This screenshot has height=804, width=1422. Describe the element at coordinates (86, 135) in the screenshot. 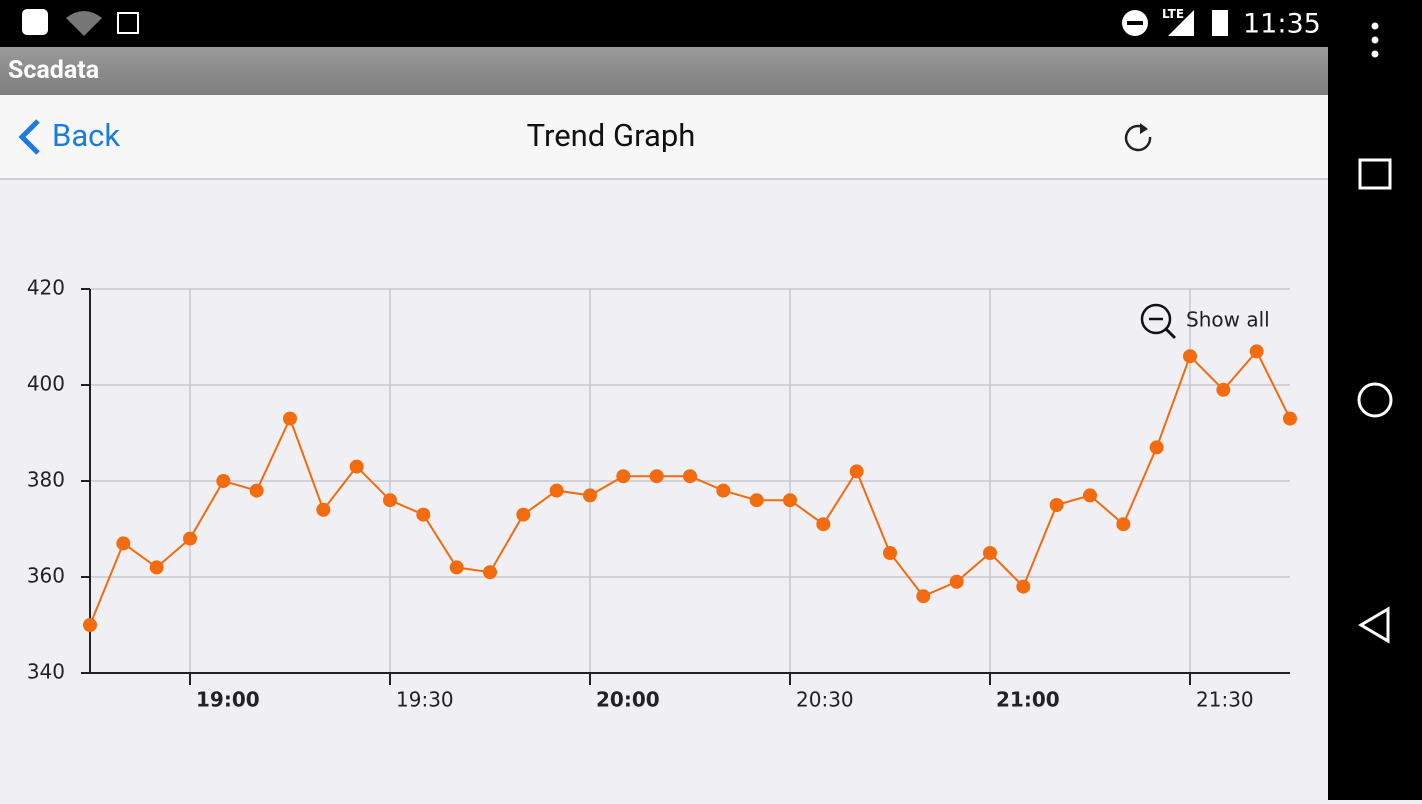

I see `back-button: Back` at that location.